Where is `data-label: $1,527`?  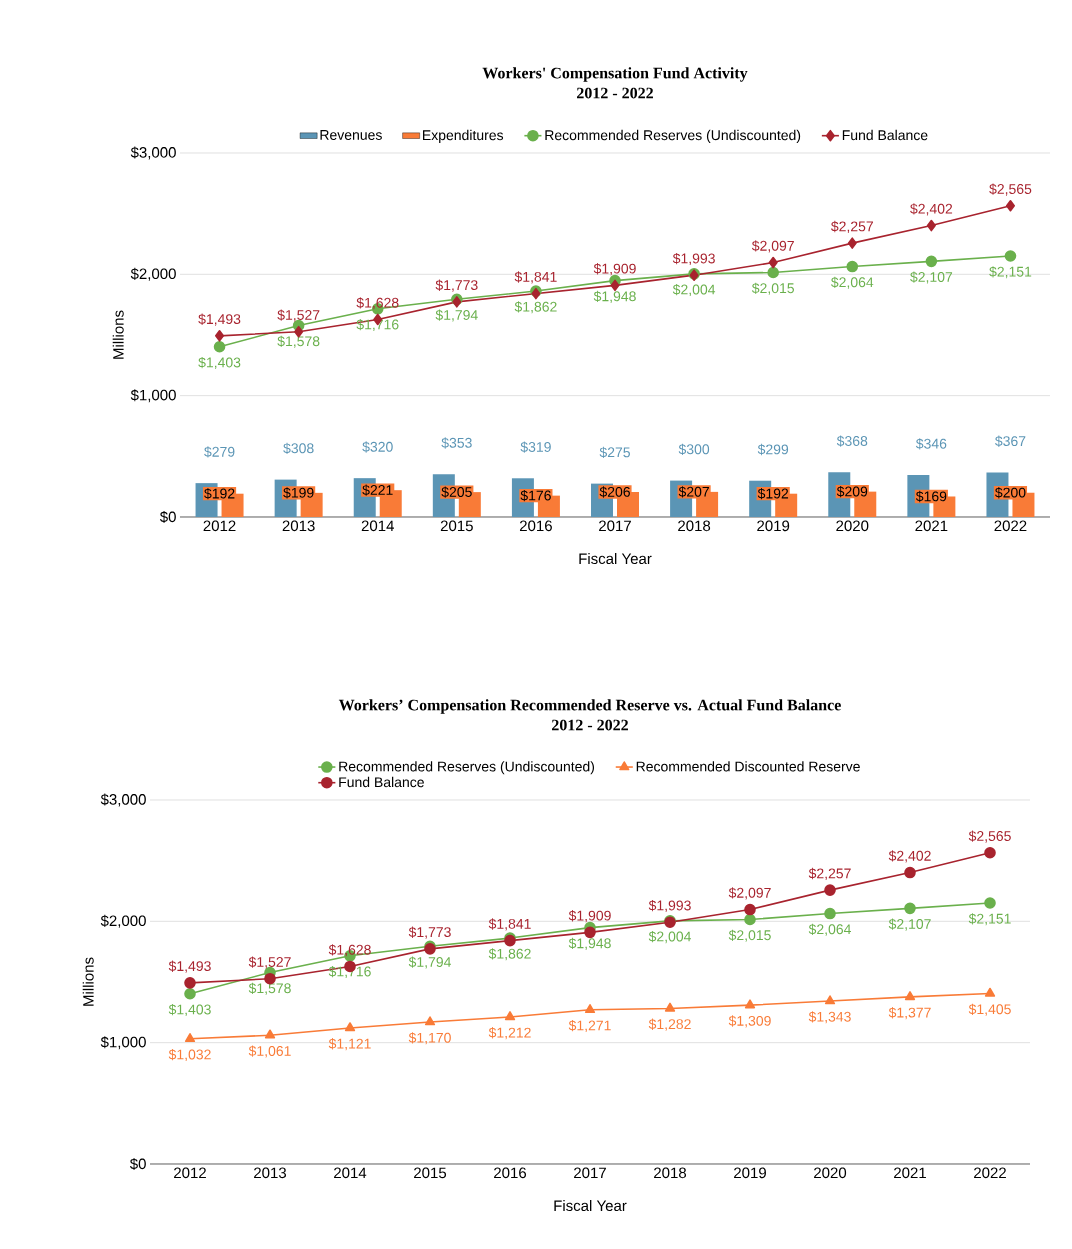 data-label: $1,527 is located at coordinates (298, 315).